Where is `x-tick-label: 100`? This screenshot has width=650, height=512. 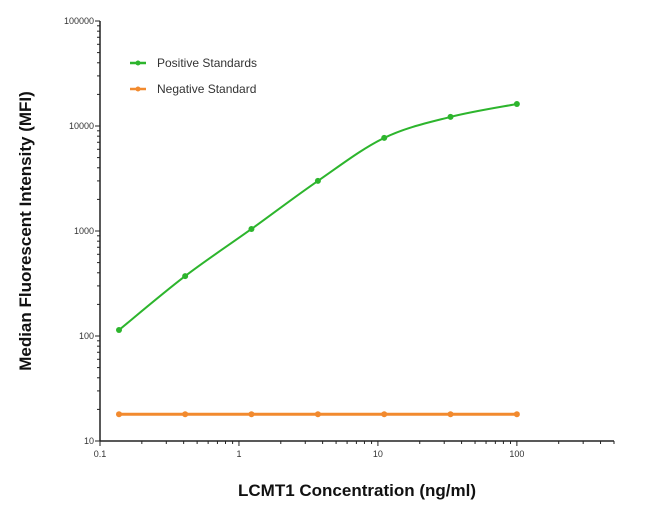
x-tick-label: 100 is located at coordinates (516, 454).